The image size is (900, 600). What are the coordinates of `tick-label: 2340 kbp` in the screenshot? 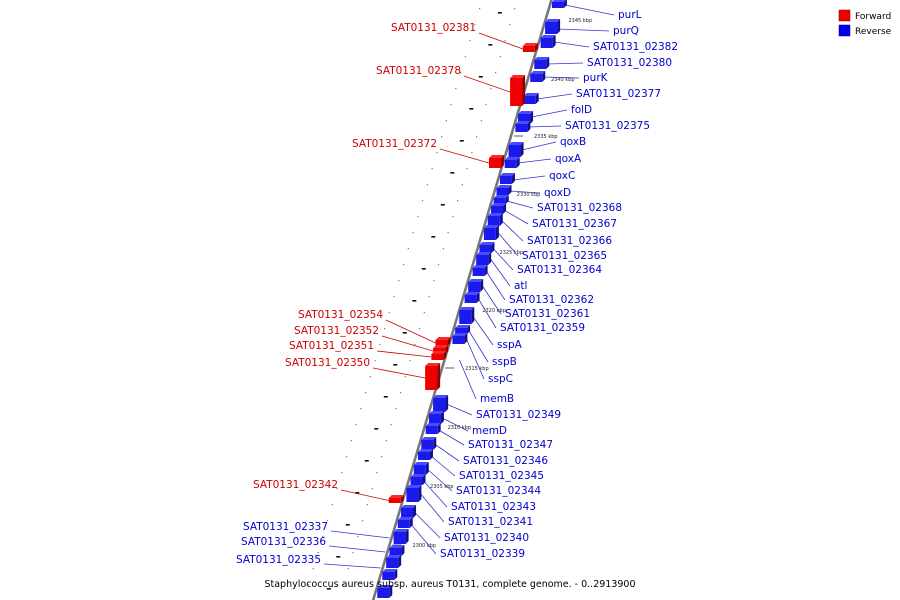 It's located at (563, 80).